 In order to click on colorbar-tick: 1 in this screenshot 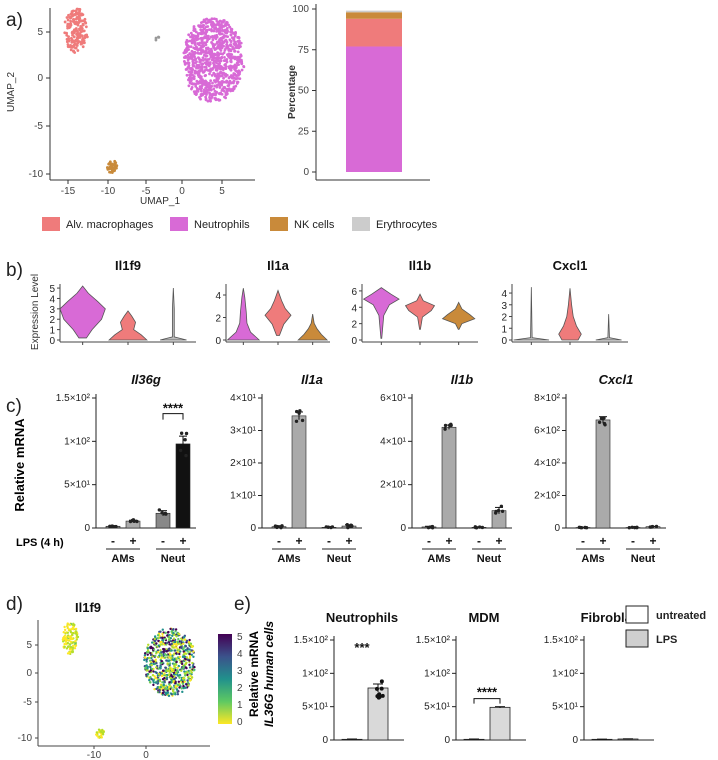, I will do `click(240, 705)`.